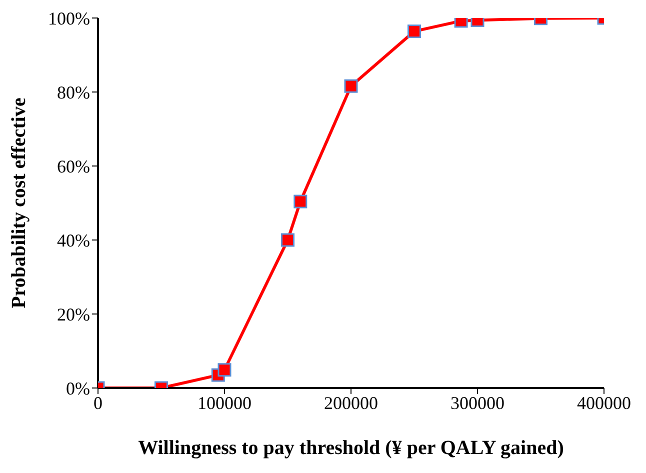 Image resolution: width=646 pixels, height=473 pixels. I want to click on x-tick-label: 300000, so click(477, 402).